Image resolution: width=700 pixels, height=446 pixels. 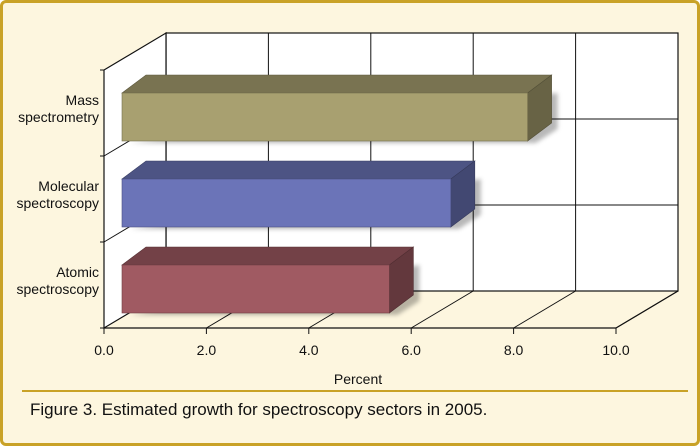 I want to click on category-label-line: spectrometry, so click(x=58, y=117).